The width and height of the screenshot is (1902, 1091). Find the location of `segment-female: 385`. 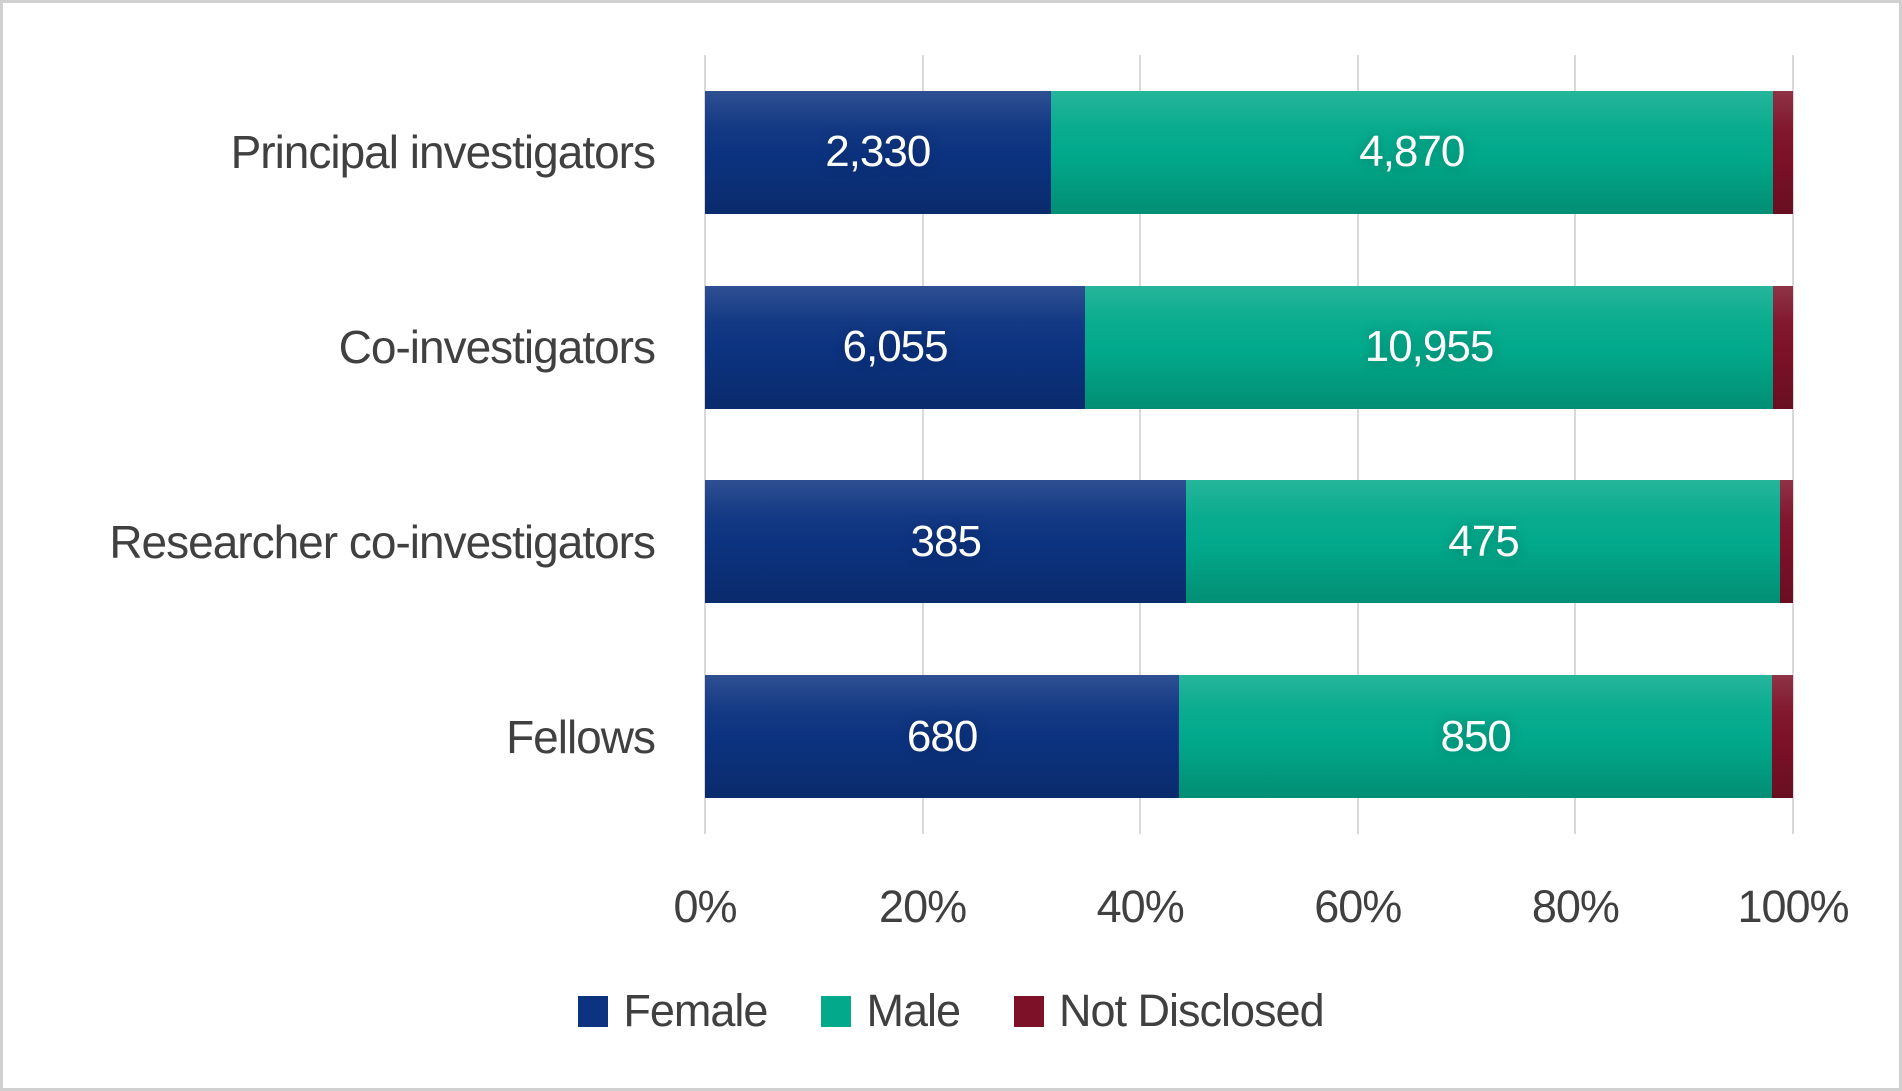

segment-female: 385 is located at coordinates (946, 542).